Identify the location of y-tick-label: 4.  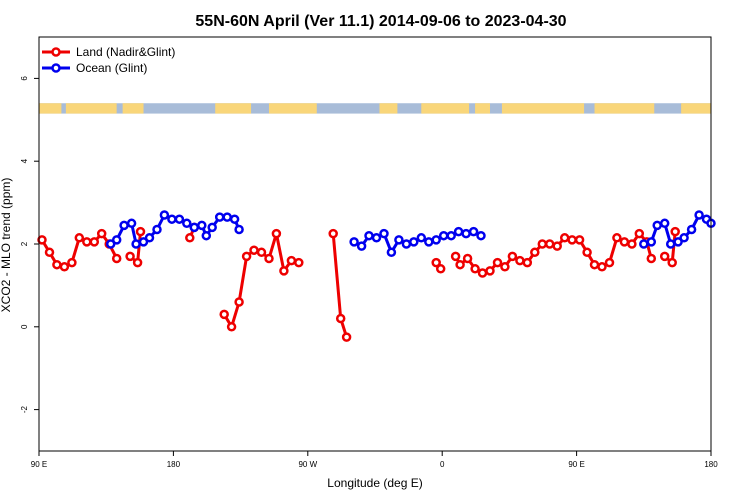
(24, 160).